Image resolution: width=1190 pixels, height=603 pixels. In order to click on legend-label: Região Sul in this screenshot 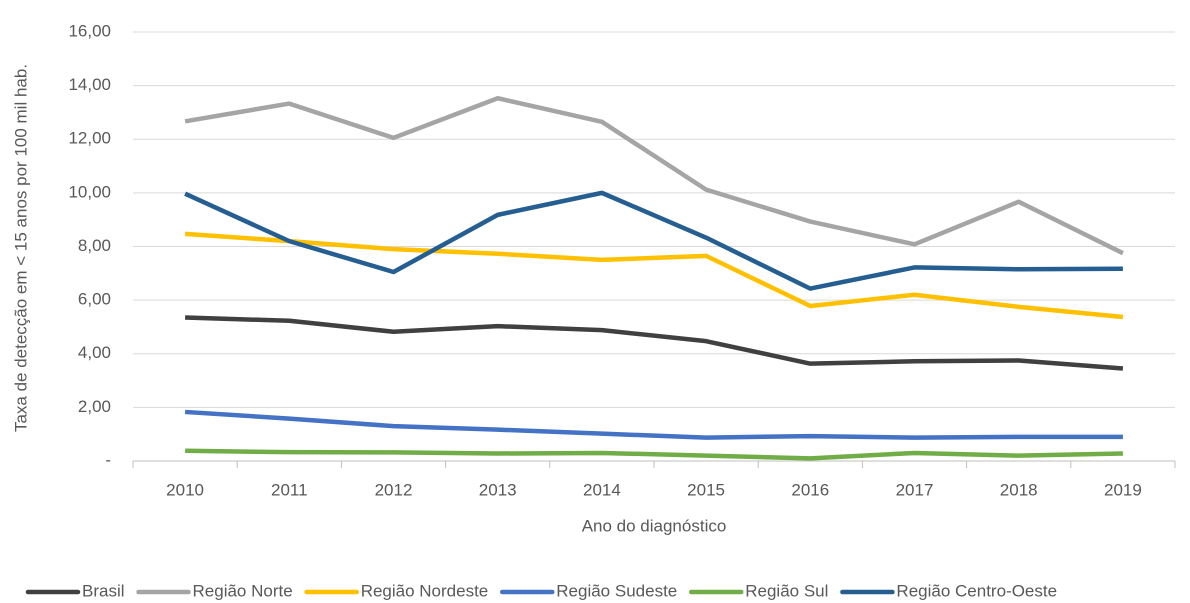, I will do `click(786, 590)`.